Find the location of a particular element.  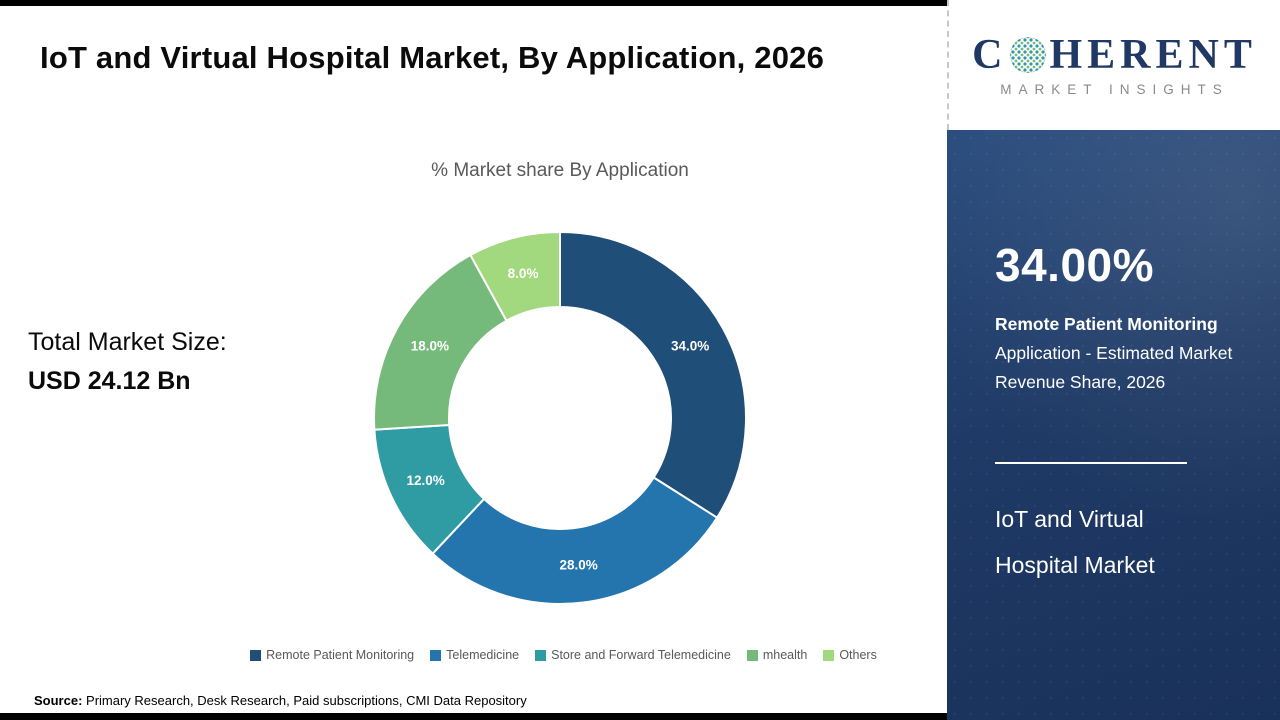

brand-logo-subtitle: MARKET INSIGHTS is located at coordinates (1114, 89).